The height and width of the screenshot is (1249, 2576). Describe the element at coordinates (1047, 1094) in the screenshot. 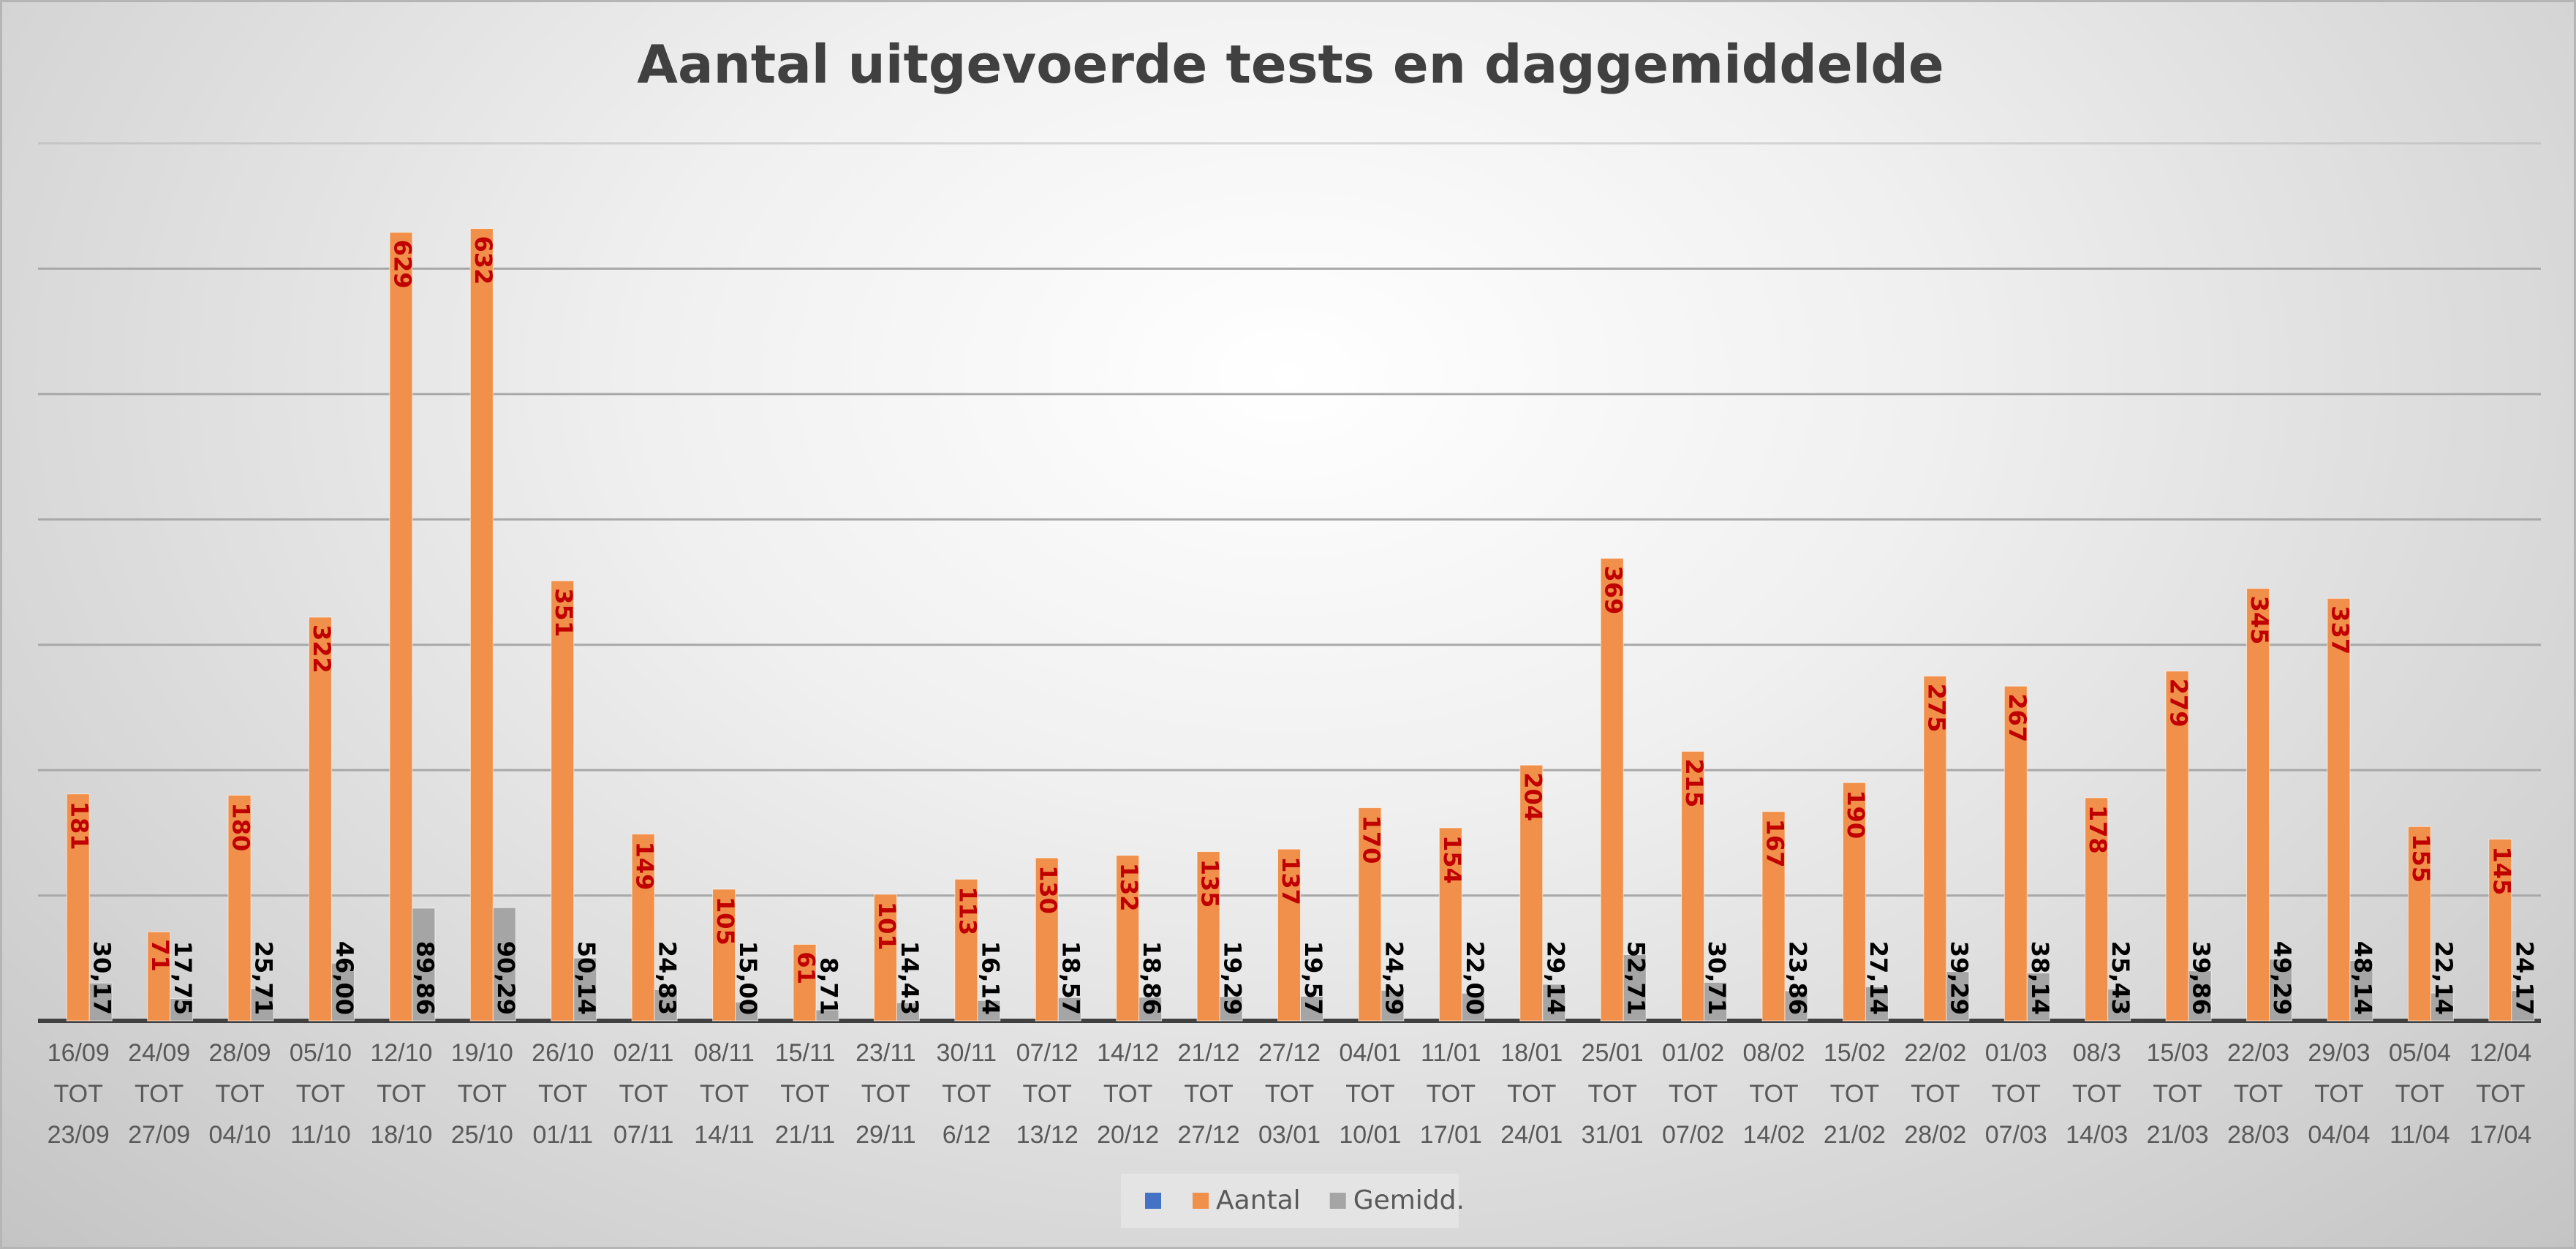

I see `x-tick-label: 07/12 TOT 13/12` at that location.